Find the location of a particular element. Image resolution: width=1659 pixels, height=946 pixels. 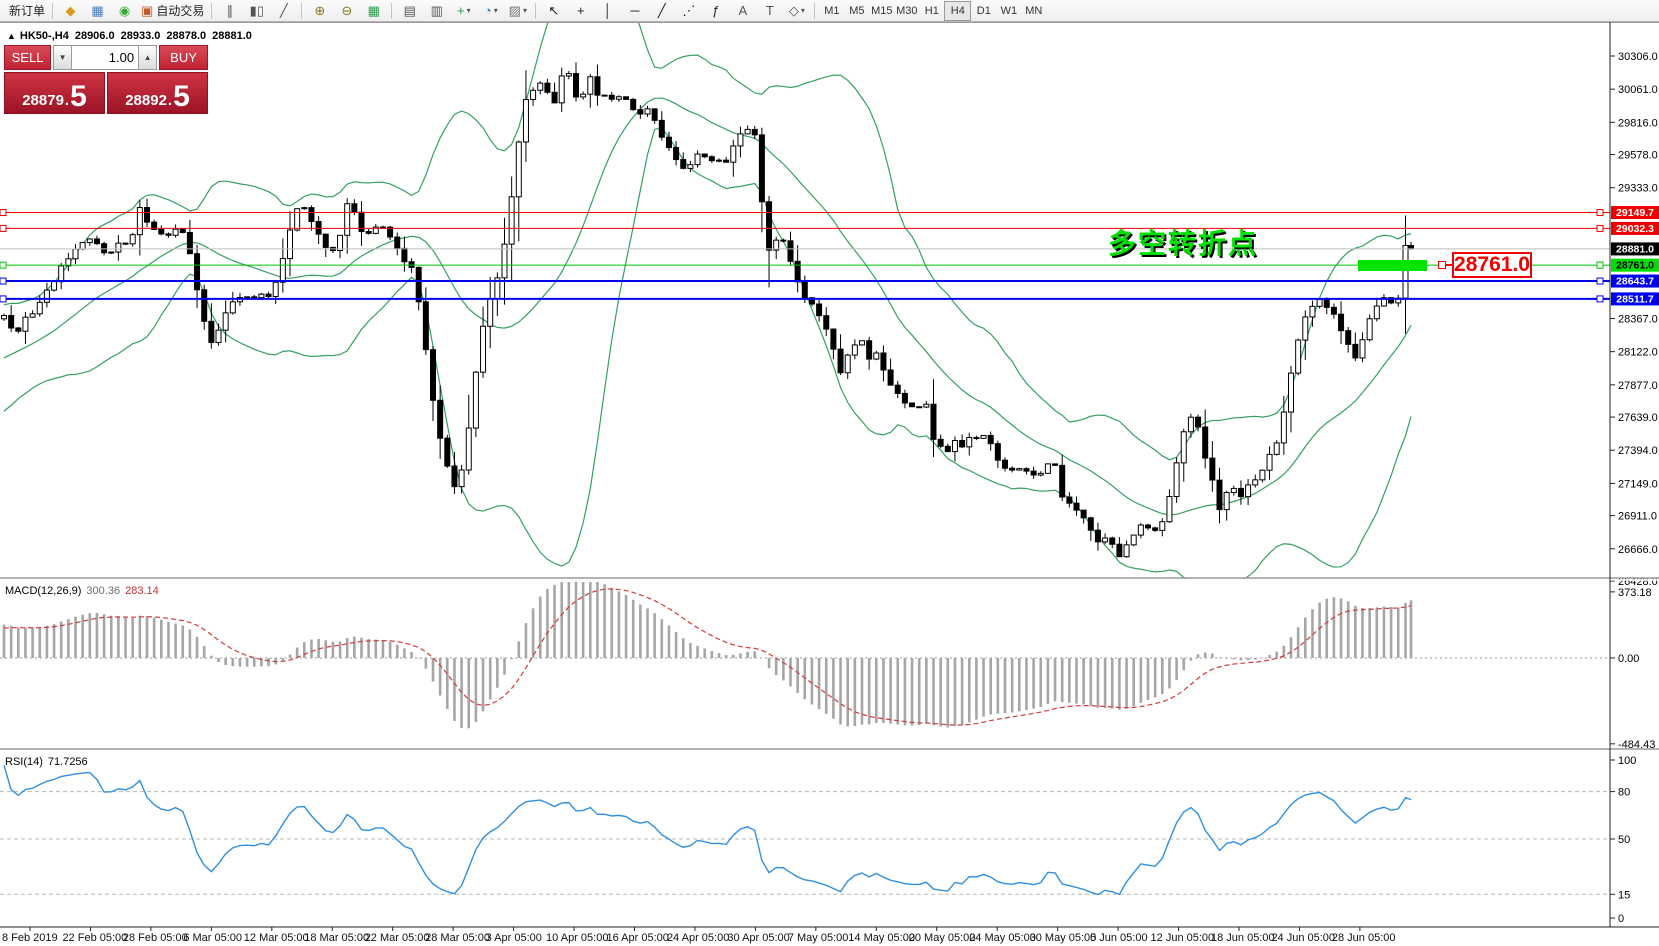

zoom-out-icon: ⊖ is located at coordinates (346, 10).